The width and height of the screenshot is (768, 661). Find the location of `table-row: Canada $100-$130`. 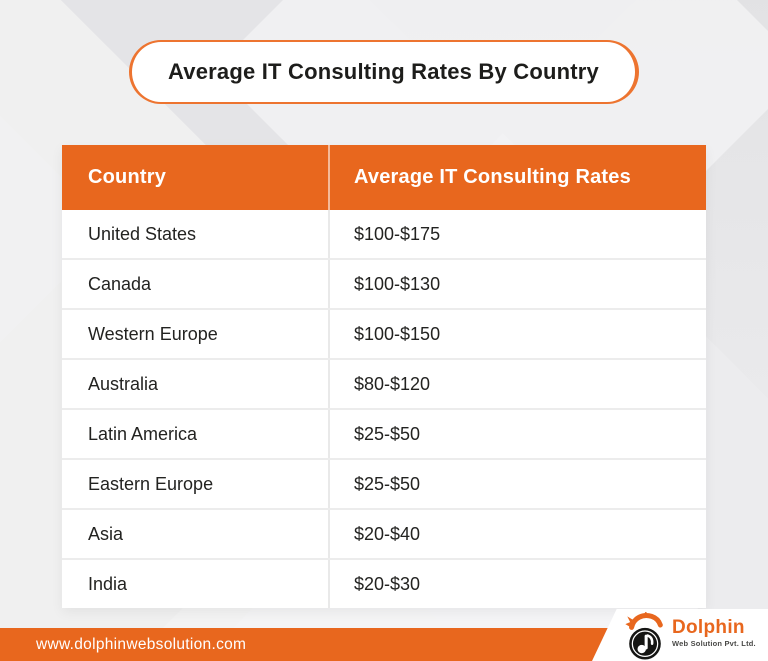

table-row: Canada $100-$130 is located at coordinates (384, 285).